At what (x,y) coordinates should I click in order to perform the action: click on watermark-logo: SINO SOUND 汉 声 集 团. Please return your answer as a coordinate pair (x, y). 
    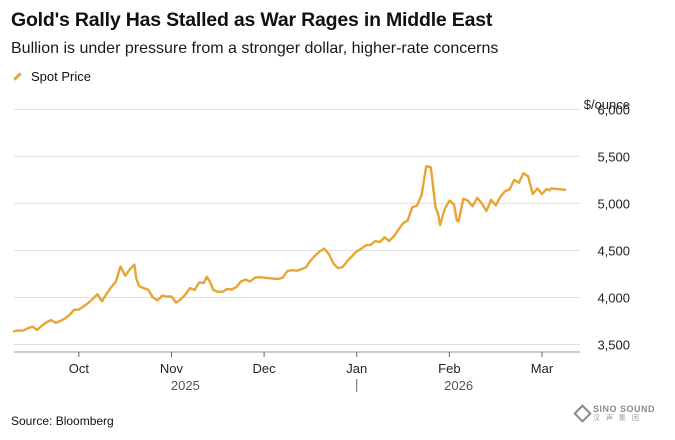
    Looking at the image, I should click on (614, 413).